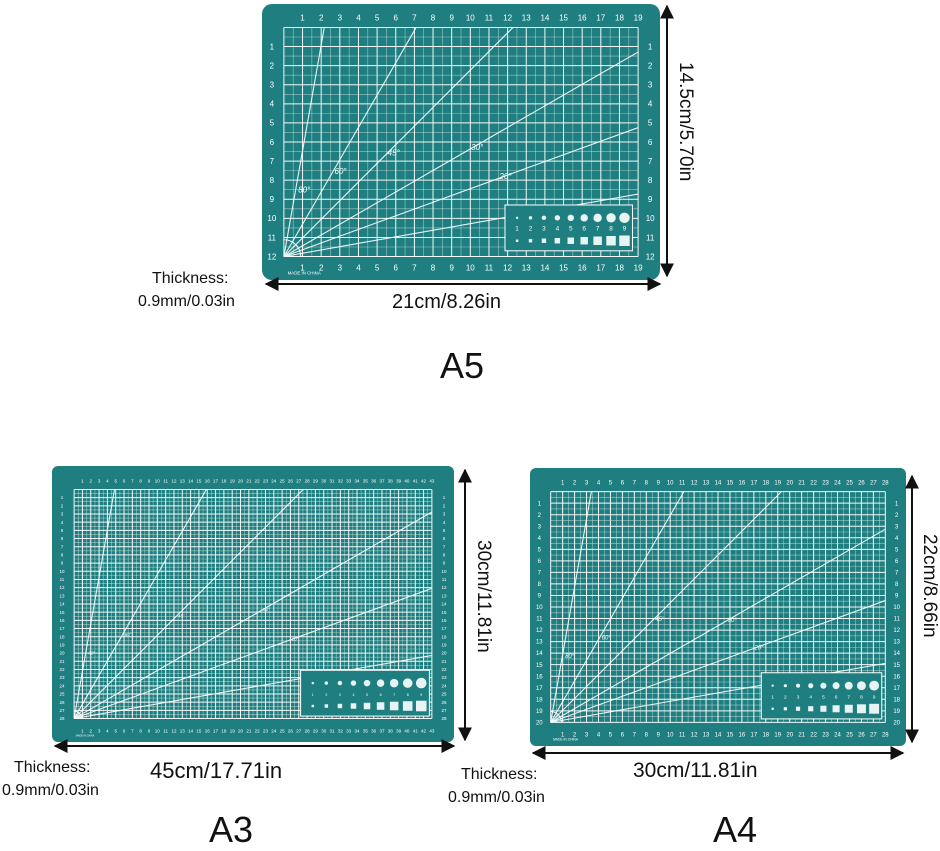 Image resolution: width=940 pixels, height=851 pixels. I want to click on a4-ruler-top-number: 23, so click(825, 484).